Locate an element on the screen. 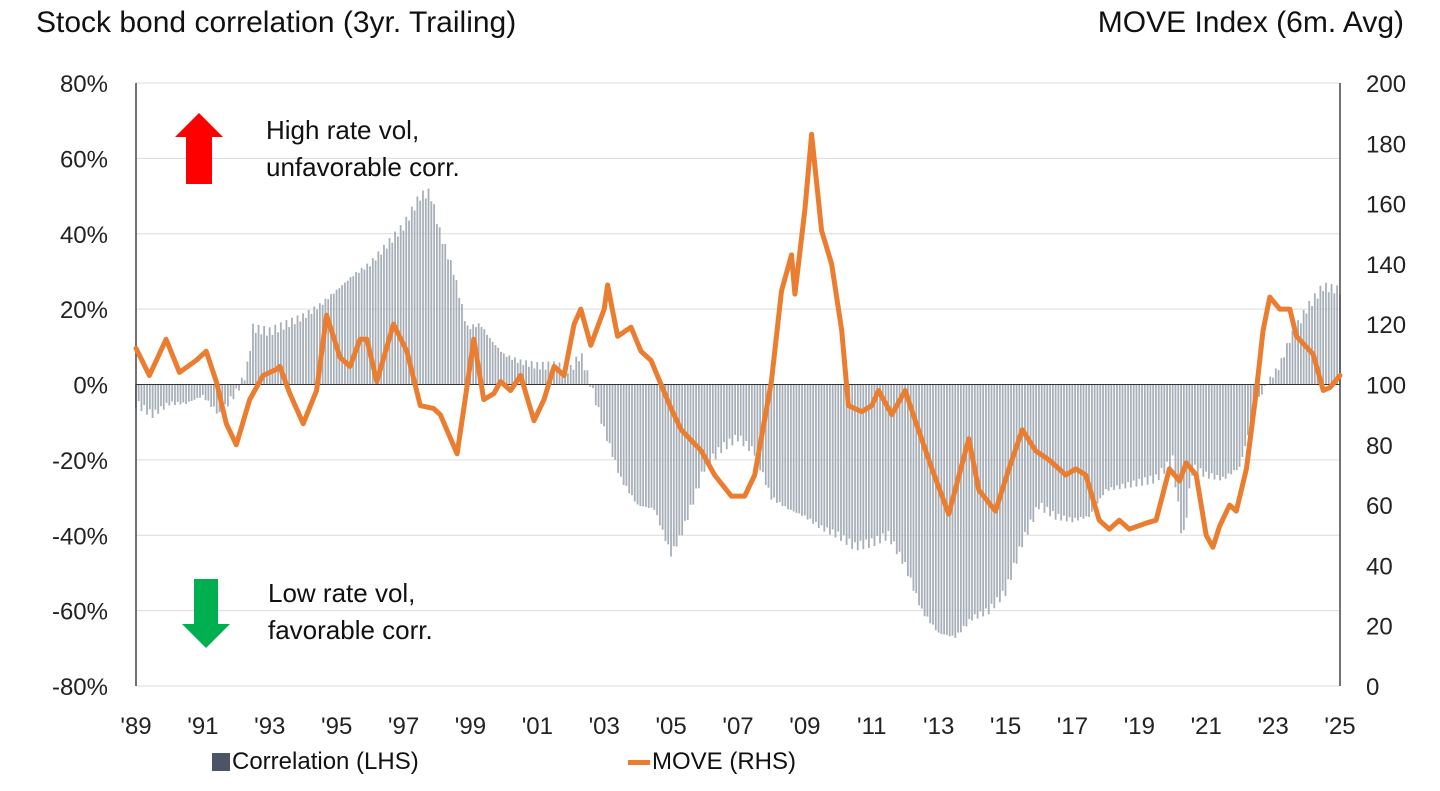 Image resolution: width=1440 pixels, height=791 pixels. right-tick-label: 20 is located at coordinates (1379, 627).